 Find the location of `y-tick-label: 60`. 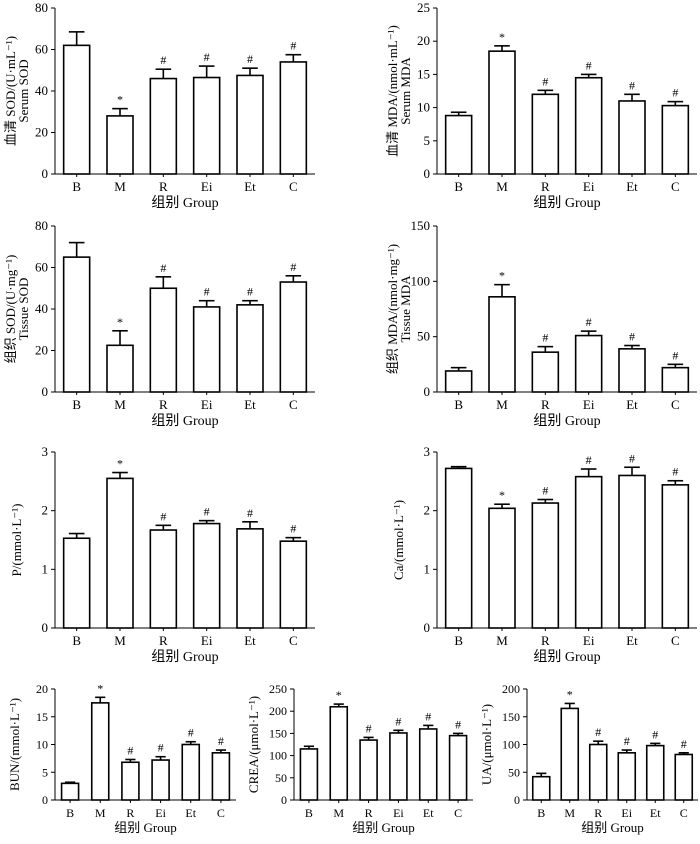

y-tick-label: 60 is located at coordinates (41, 267).